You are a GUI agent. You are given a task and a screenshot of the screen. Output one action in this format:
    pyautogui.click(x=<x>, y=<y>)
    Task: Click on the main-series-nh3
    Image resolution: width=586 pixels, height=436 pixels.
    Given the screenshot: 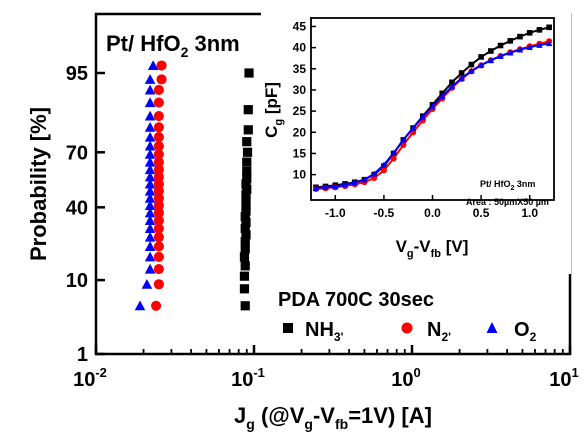 What is the action you would take?
    pyautogui.click(x=246, y=189)
    